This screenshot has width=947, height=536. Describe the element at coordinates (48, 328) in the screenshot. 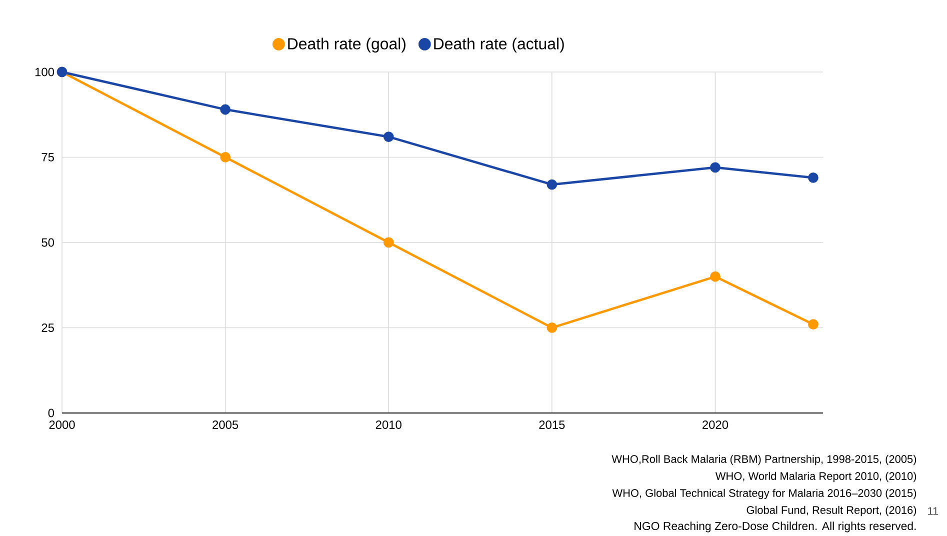

I see `y-tick-label: 25` at that location.